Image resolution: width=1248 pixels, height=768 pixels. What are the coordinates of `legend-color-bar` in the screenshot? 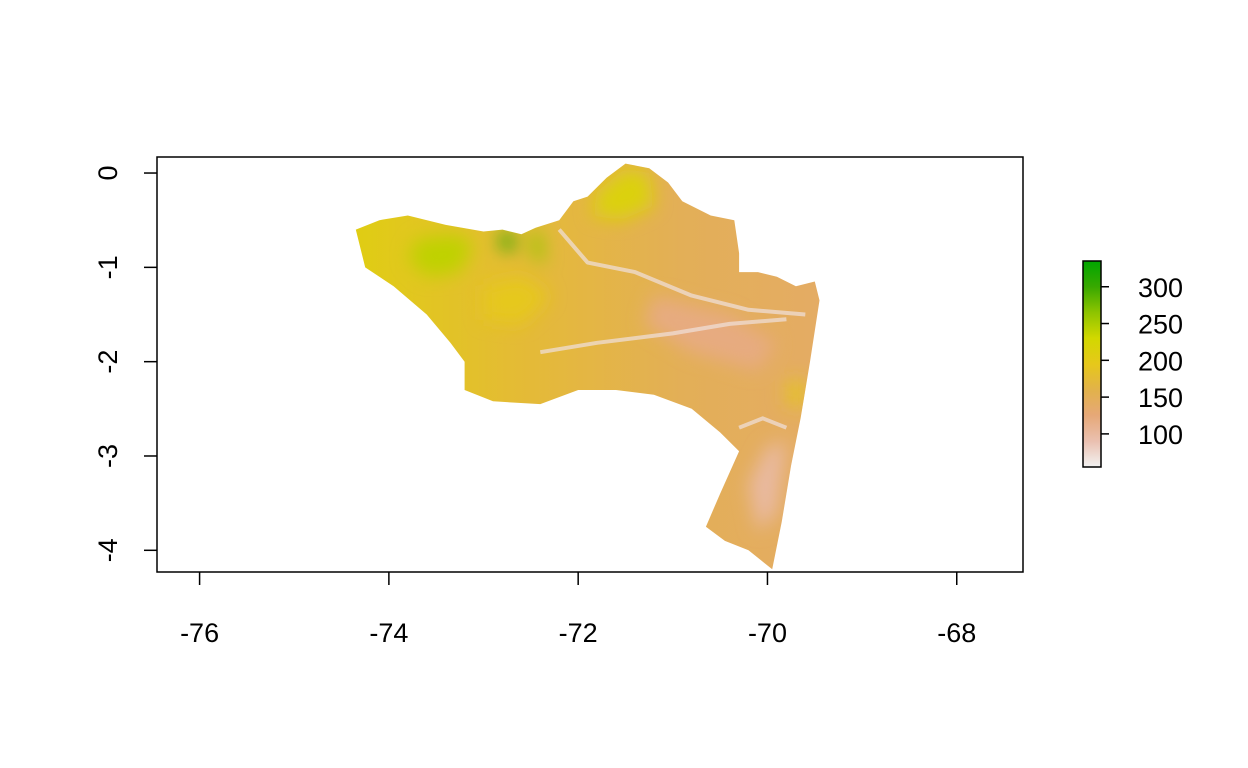 It's located at (1092, 364).